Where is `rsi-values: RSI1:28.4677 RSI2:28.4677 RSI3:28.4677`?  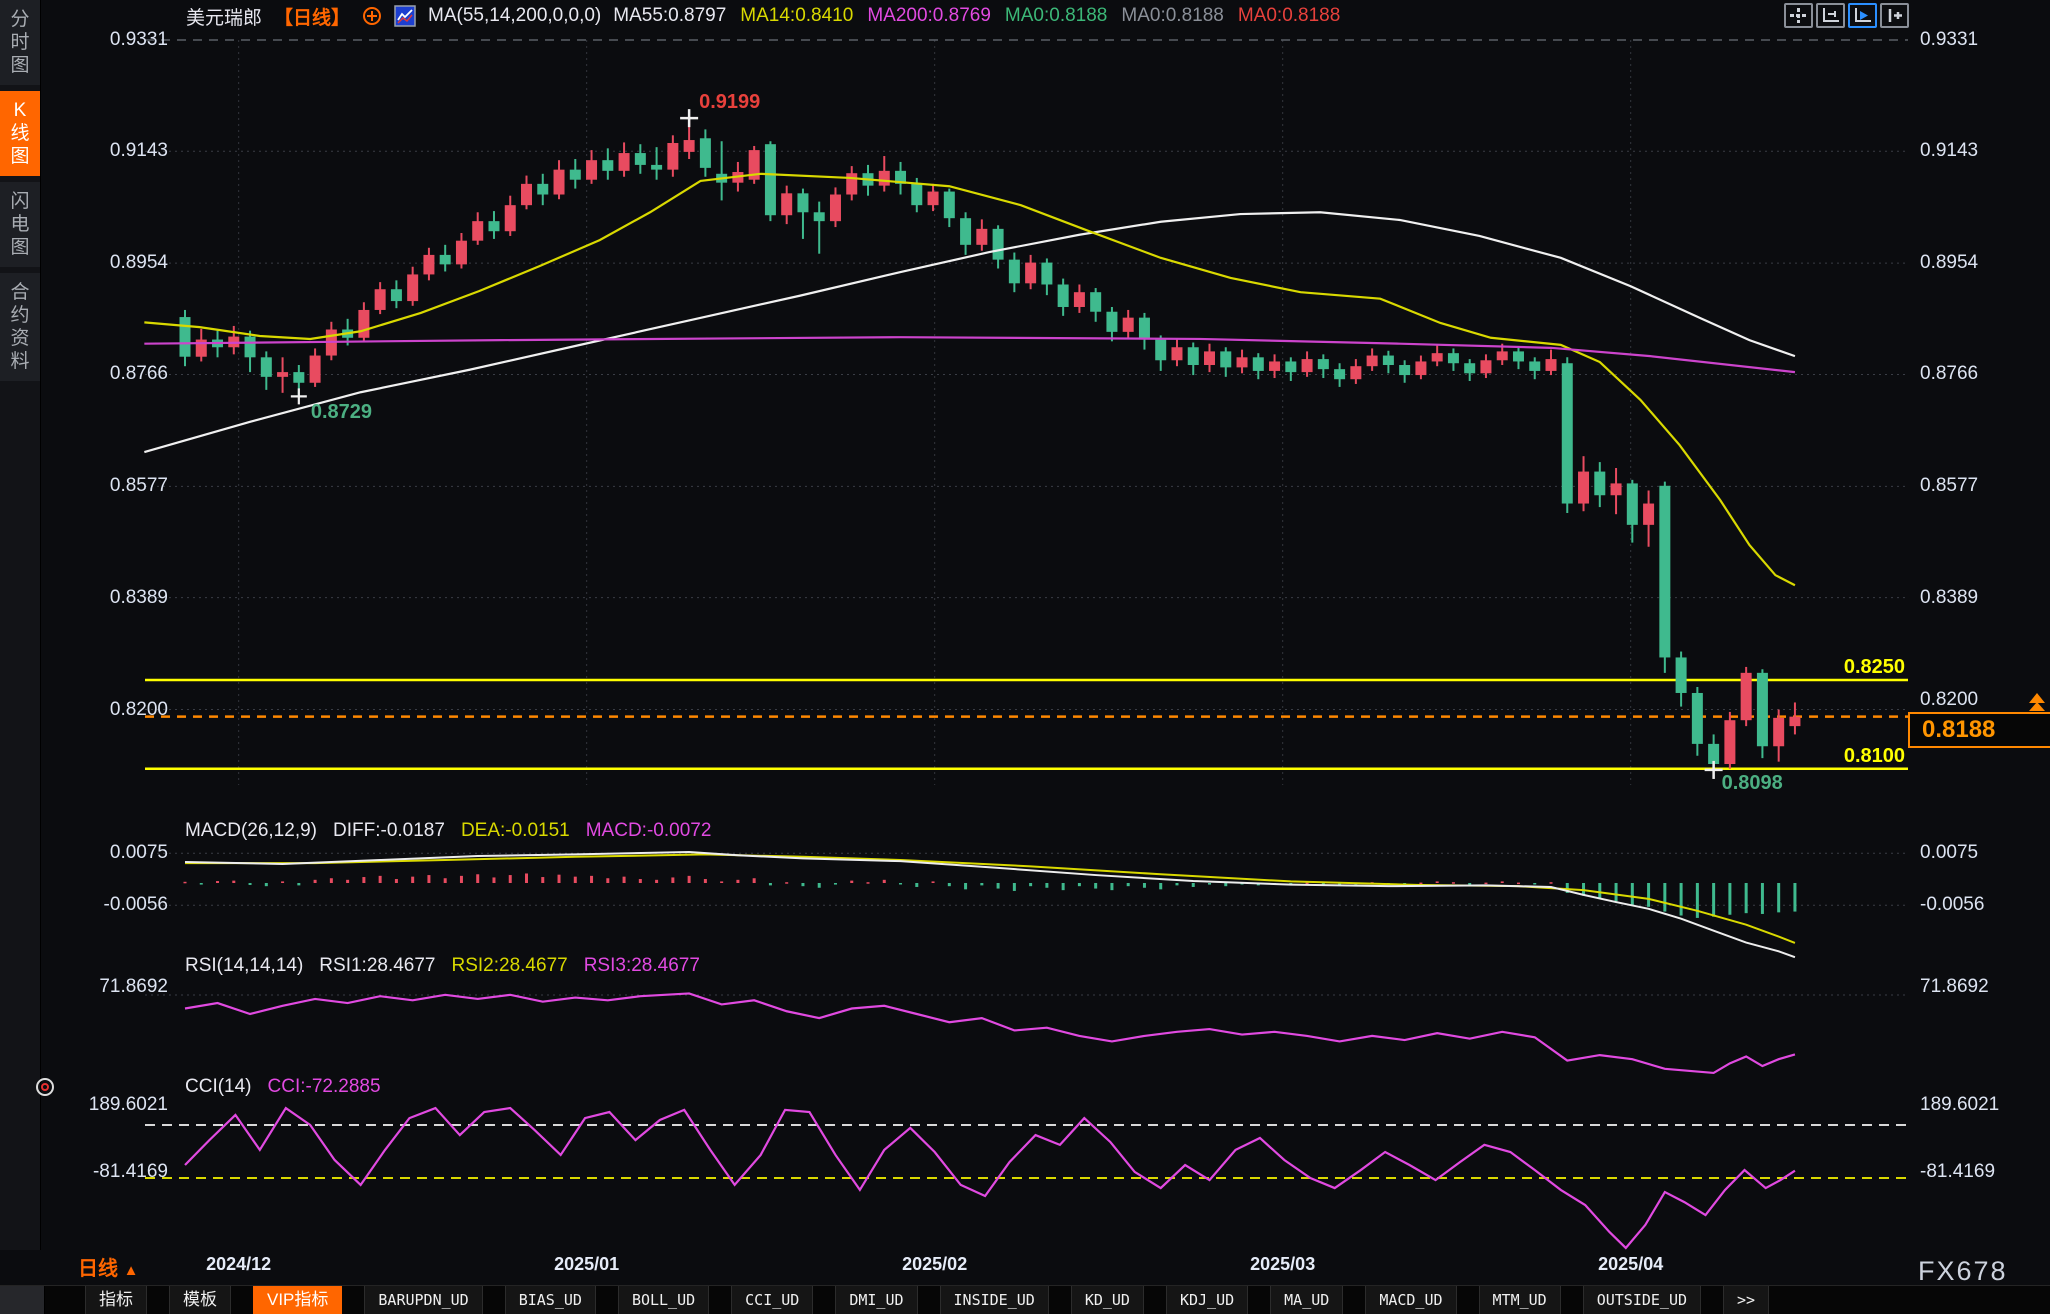 rsi-values: RSI1:28.4677 RSI2:28.4677 RSI3:28.4677 is located at coordinates (509, 966).